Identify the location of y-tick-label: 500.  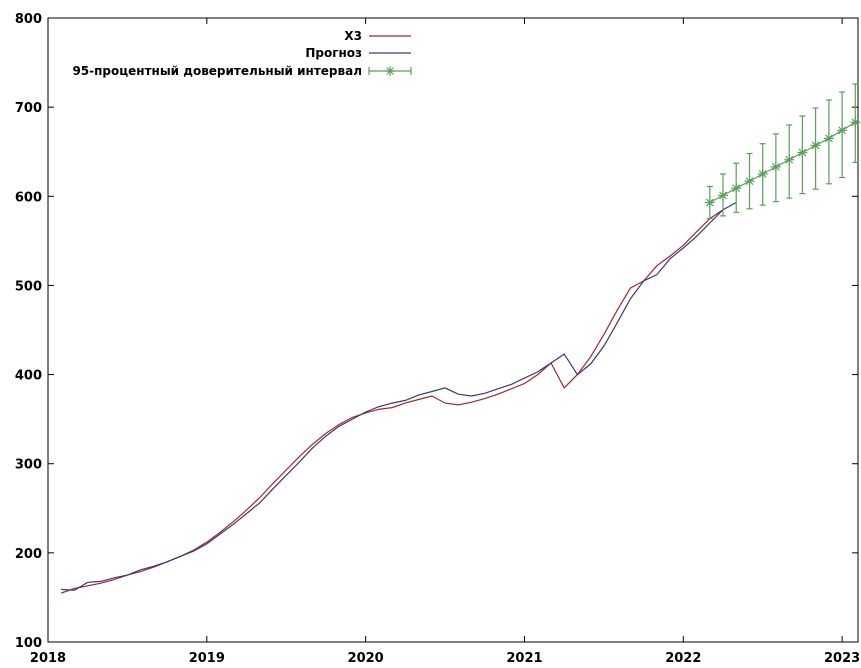
(28, 286).